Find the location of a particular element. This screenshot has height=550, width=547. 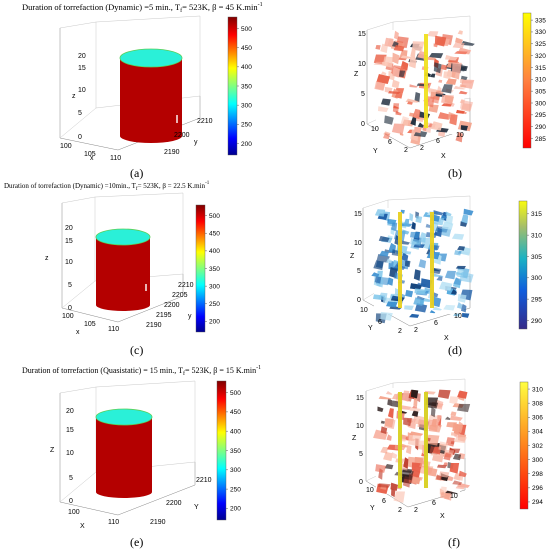

colorbar-tick-label: 335 is located at coordinates (540, 20).